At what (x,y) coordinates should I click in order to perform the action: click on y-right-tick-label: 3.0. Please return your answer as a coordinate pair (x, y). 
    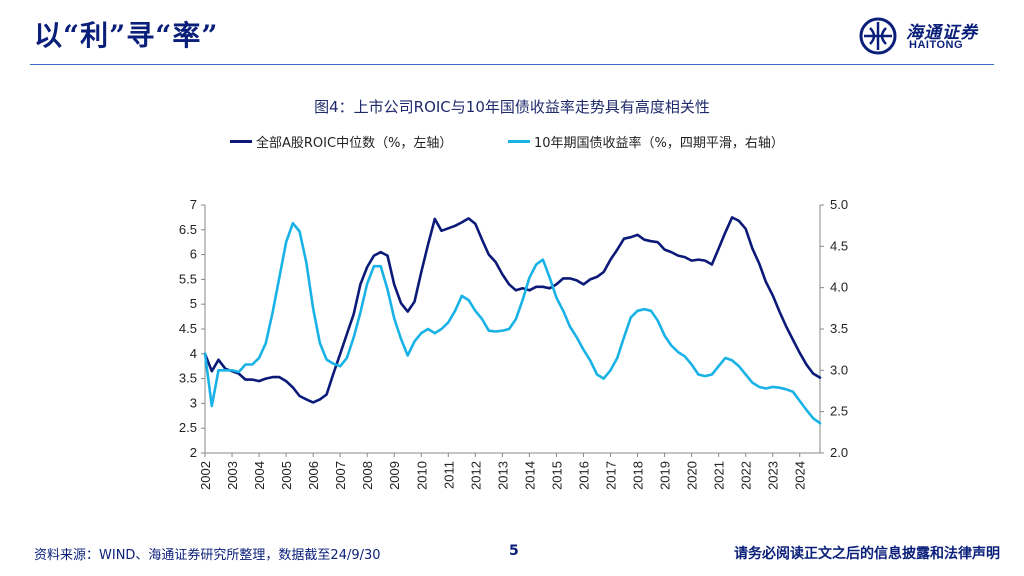
    Looking at the image, I should click on (839, 369).